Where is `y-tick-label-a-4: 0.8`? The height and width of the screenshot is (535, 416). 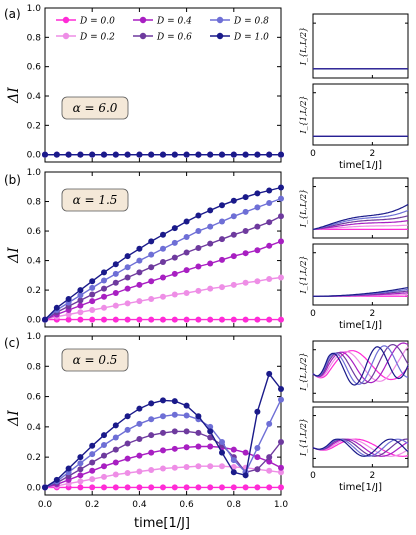
y-tick-label-a-4: 0.8 is located at coordinates (34, 38).